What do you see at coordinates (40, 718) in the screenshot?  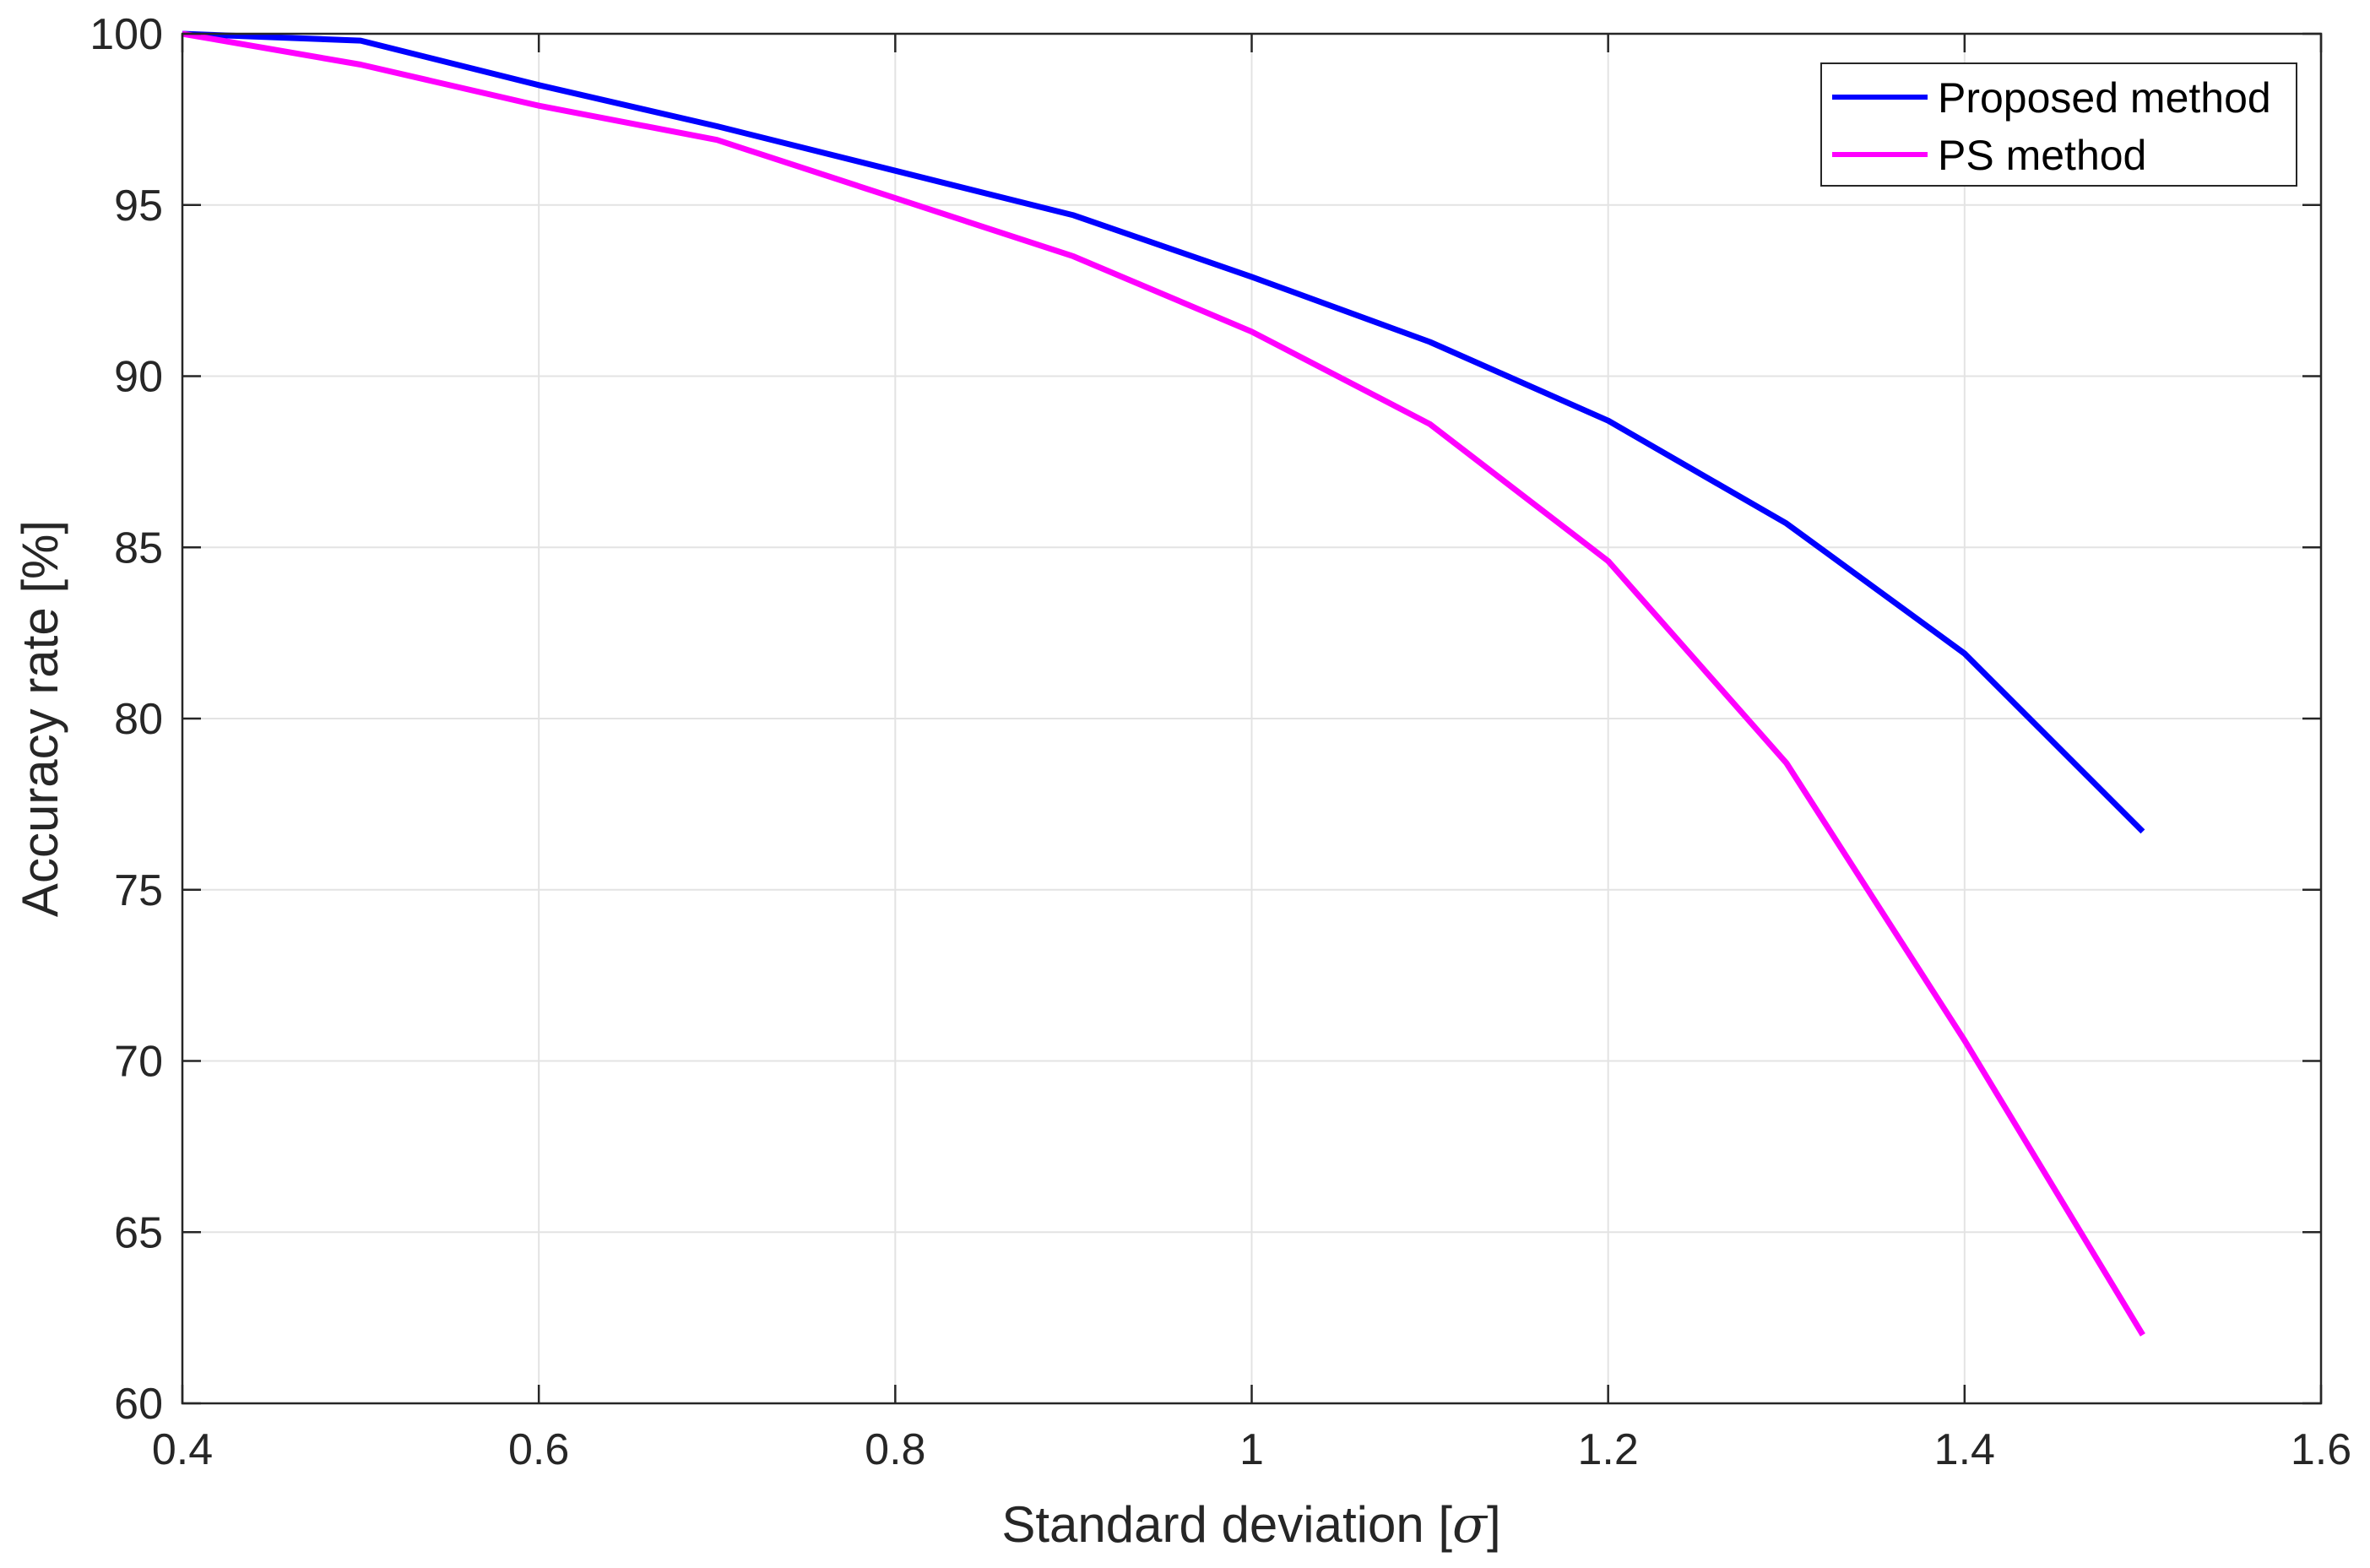 I see `y-axis-title: Accuracy rate [%]` at bounding box center [40, 718].